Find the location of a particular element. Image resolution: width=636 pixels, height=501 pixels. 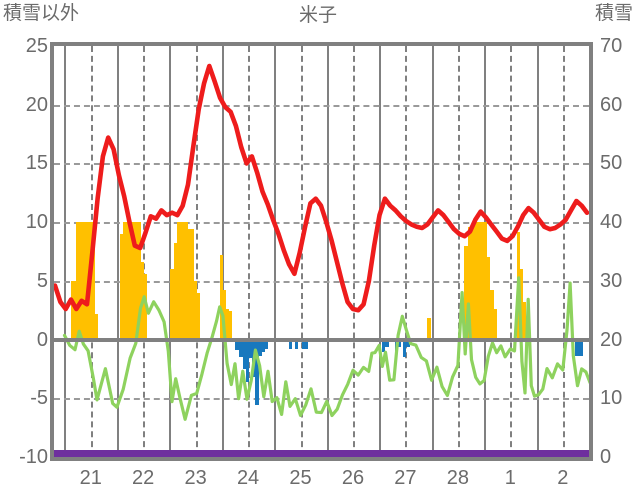

x-tick-2: 2 is located at coordinates (563, 478).